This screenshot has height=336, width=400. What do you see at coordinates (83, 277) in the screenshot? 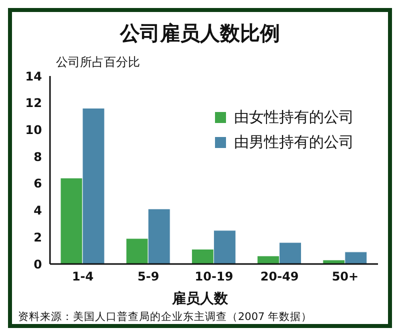
I see `x-tick-label: 1-4` at bounding box center [83, 277].